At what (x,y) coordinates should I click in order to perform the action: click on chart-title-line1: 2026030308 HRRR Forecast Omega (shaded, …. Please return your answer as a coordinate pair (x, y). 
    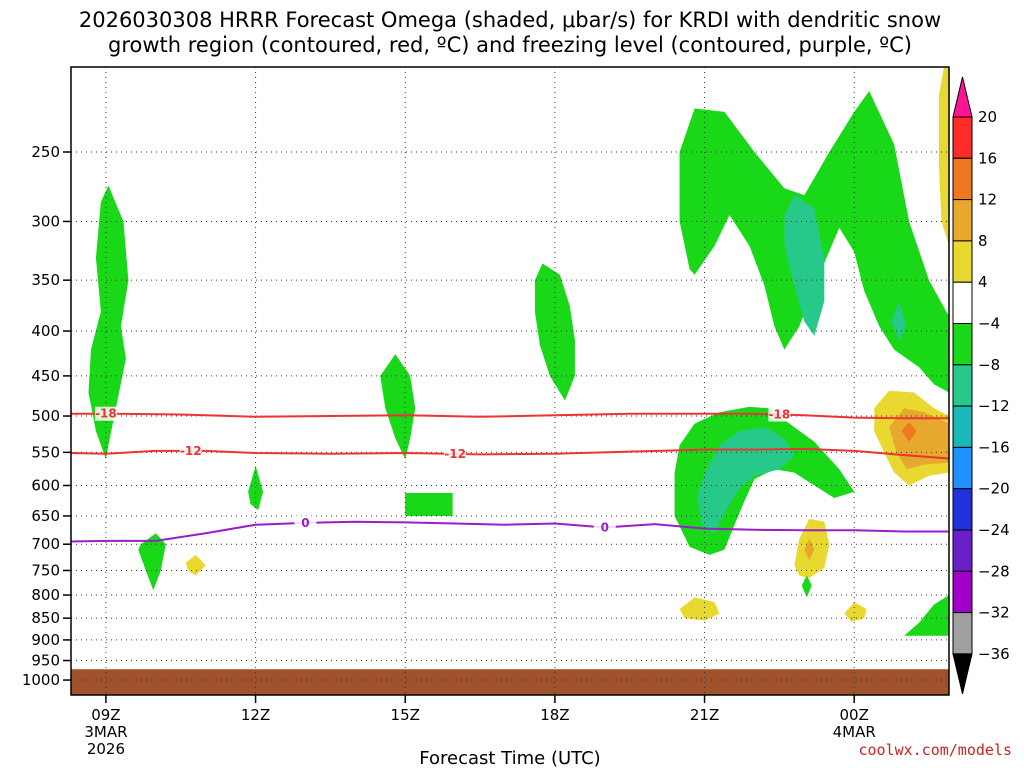
    Looking at the image, I should click on (510, 20).